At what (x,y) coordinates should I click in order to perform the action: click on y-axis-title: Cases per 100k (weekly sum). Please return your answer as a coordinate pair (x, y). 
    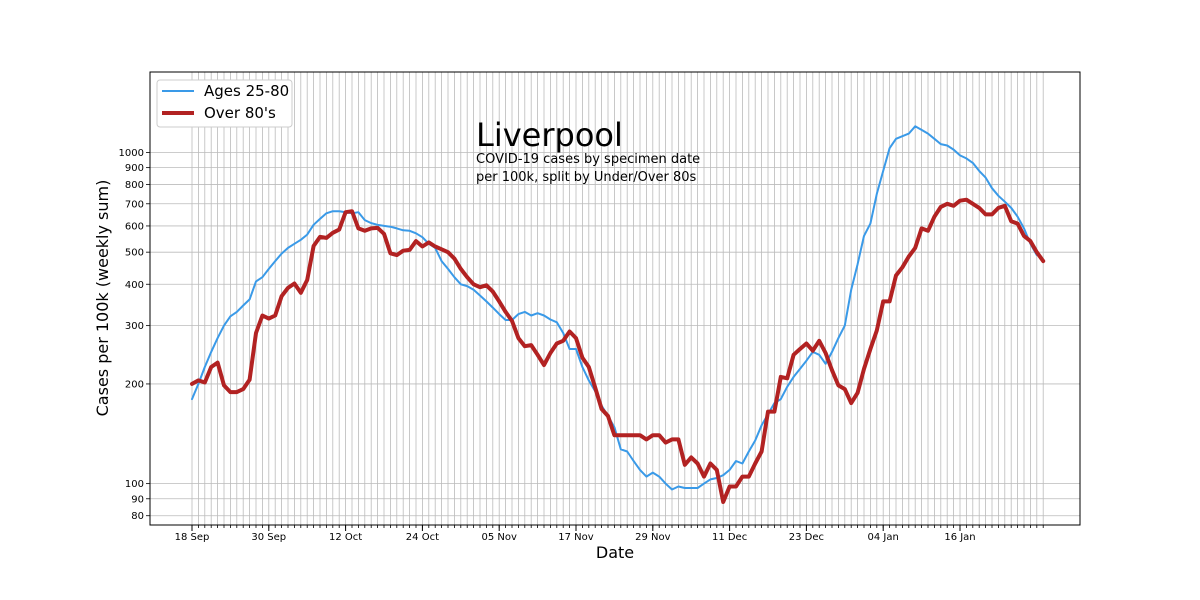
    Looking at the image, I should click on (102, 298).